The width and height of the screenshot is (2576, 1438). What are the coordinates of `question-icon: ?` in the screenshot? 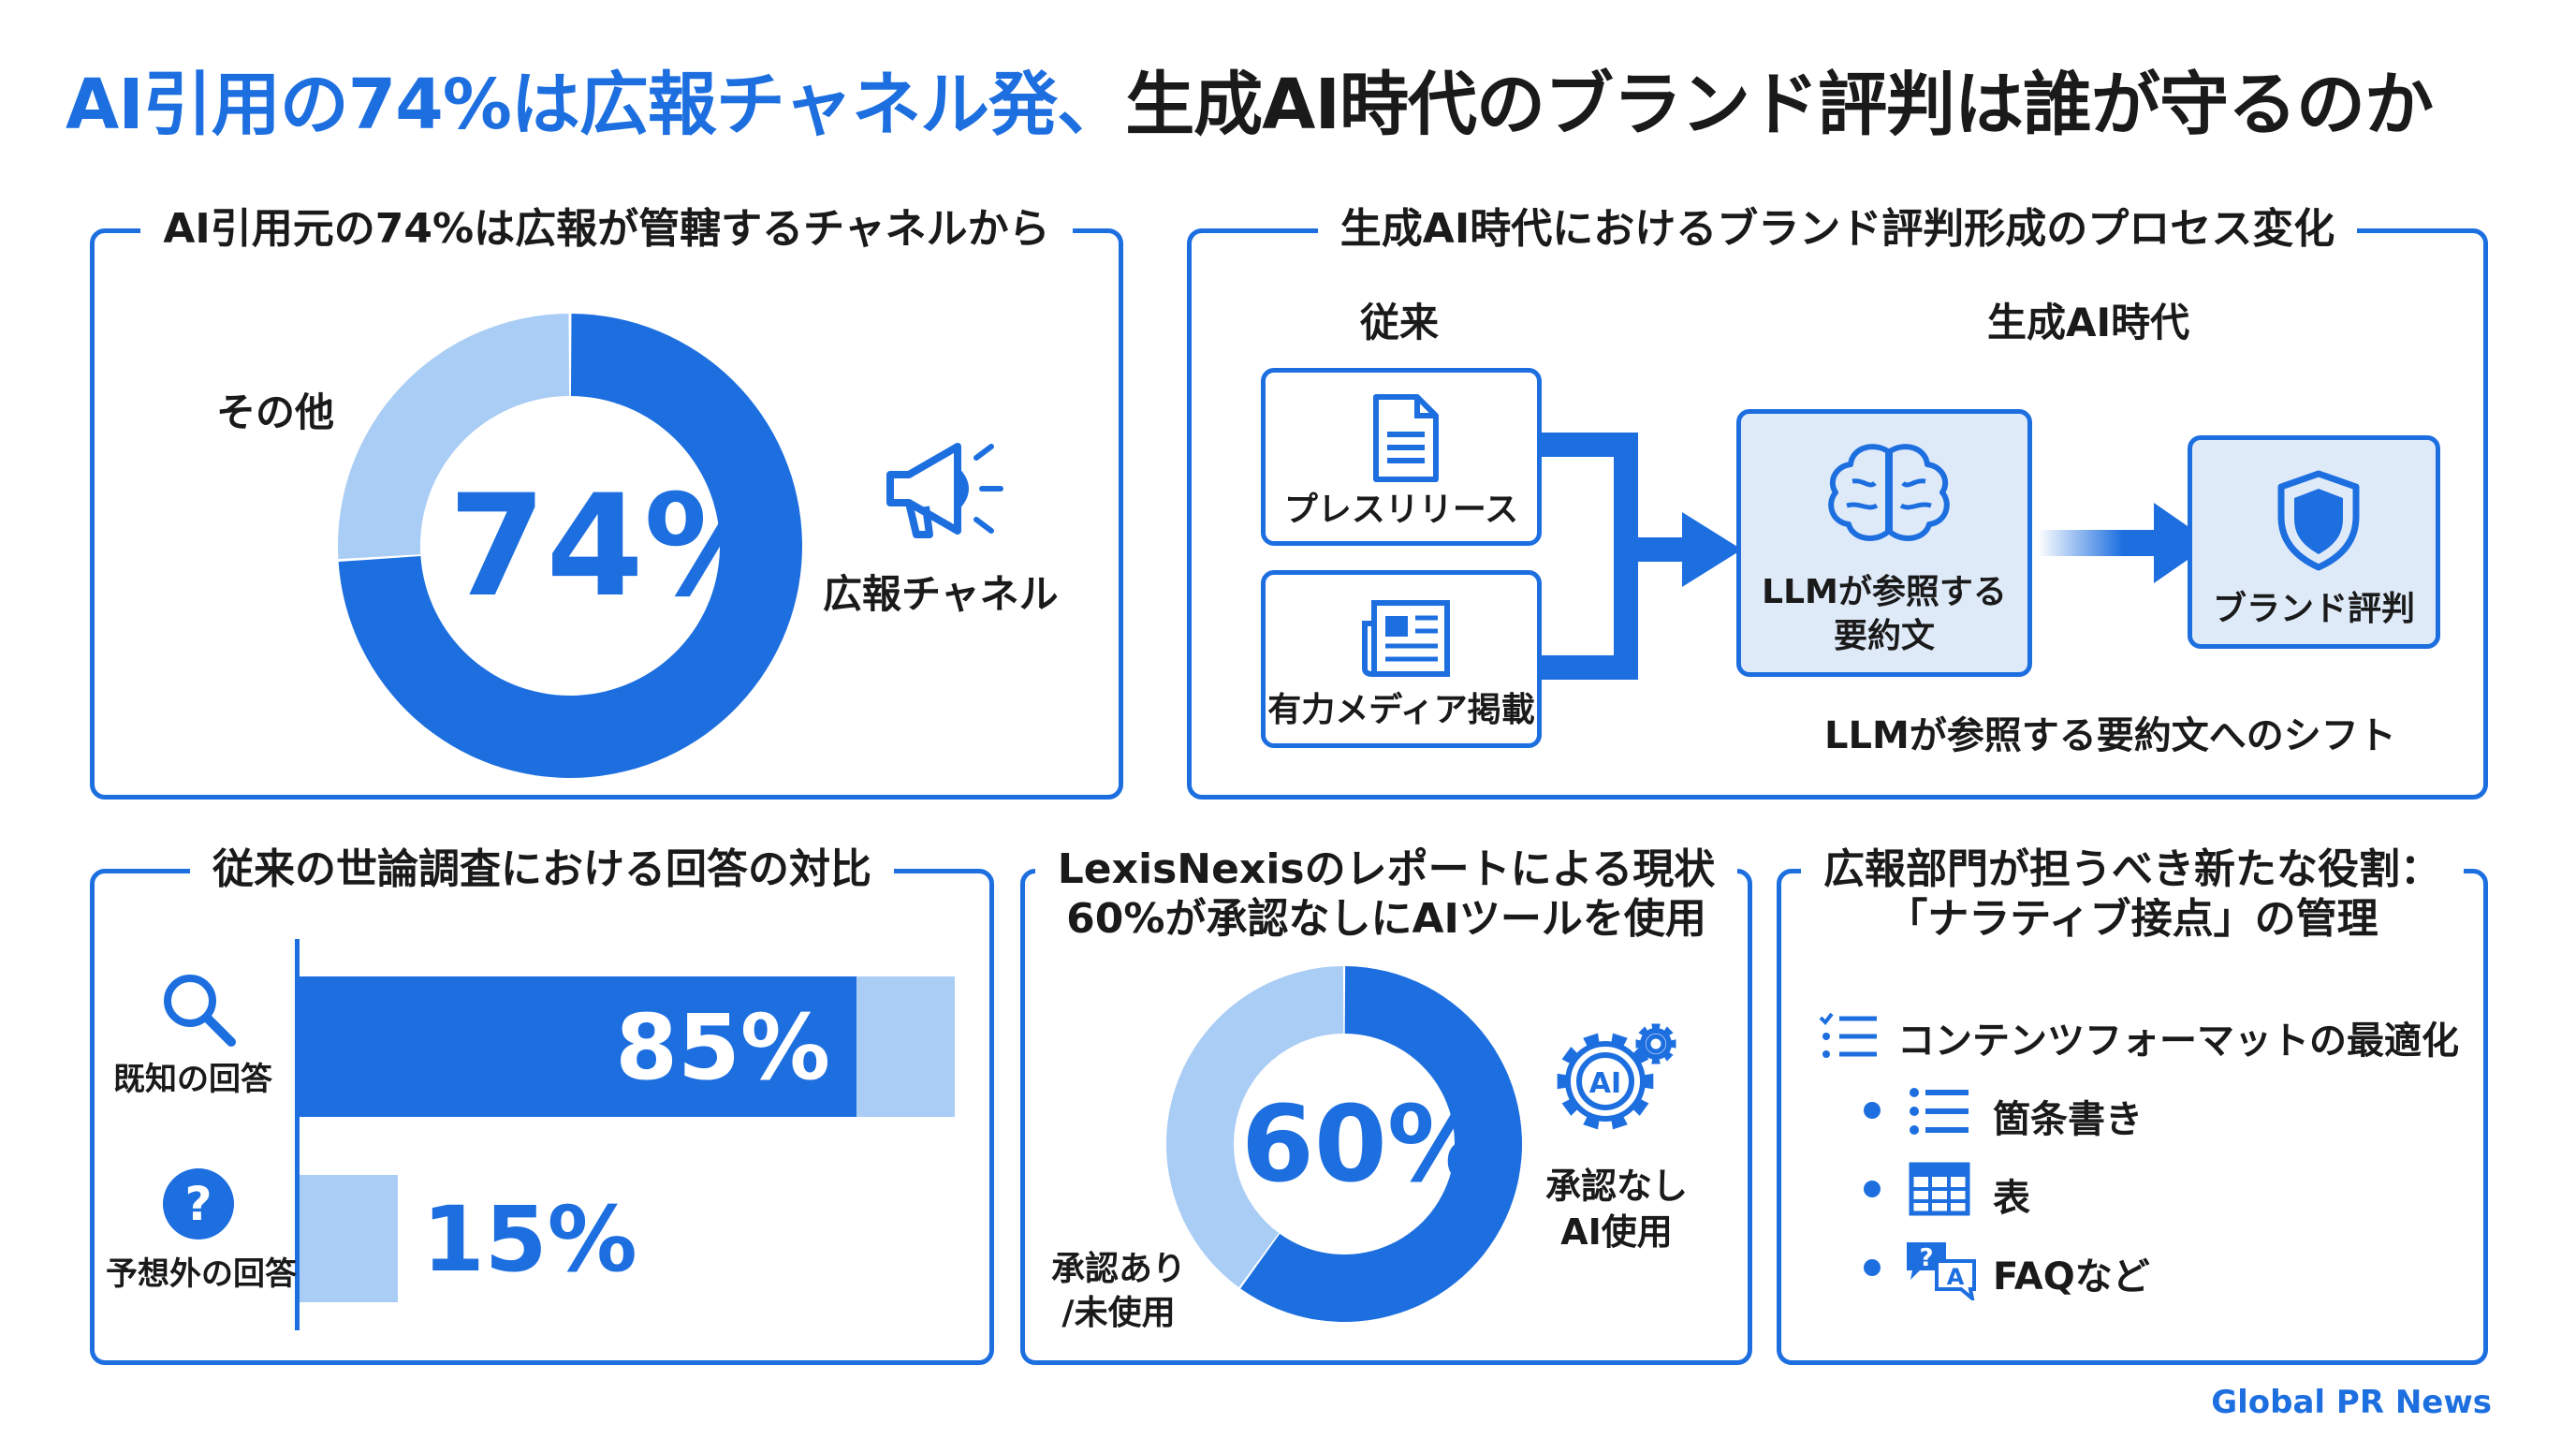 It's located at (199, 1204).